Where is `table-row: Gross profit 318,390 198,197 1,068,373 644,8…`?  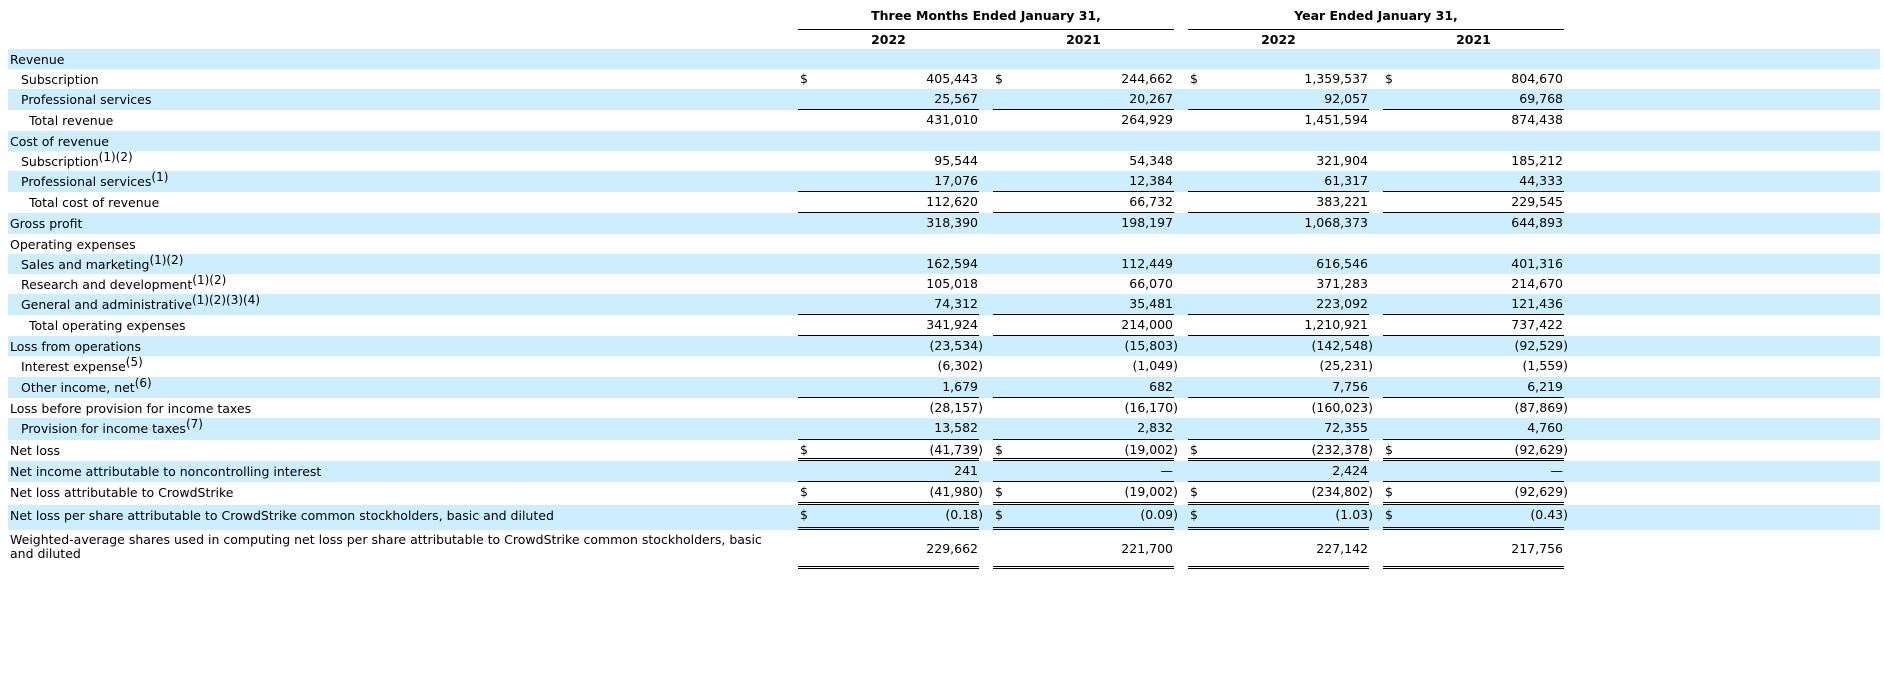 table-row: Gross profit 318,390 198,197 1,068,373 644,8… is located at coordinates (944, 223).